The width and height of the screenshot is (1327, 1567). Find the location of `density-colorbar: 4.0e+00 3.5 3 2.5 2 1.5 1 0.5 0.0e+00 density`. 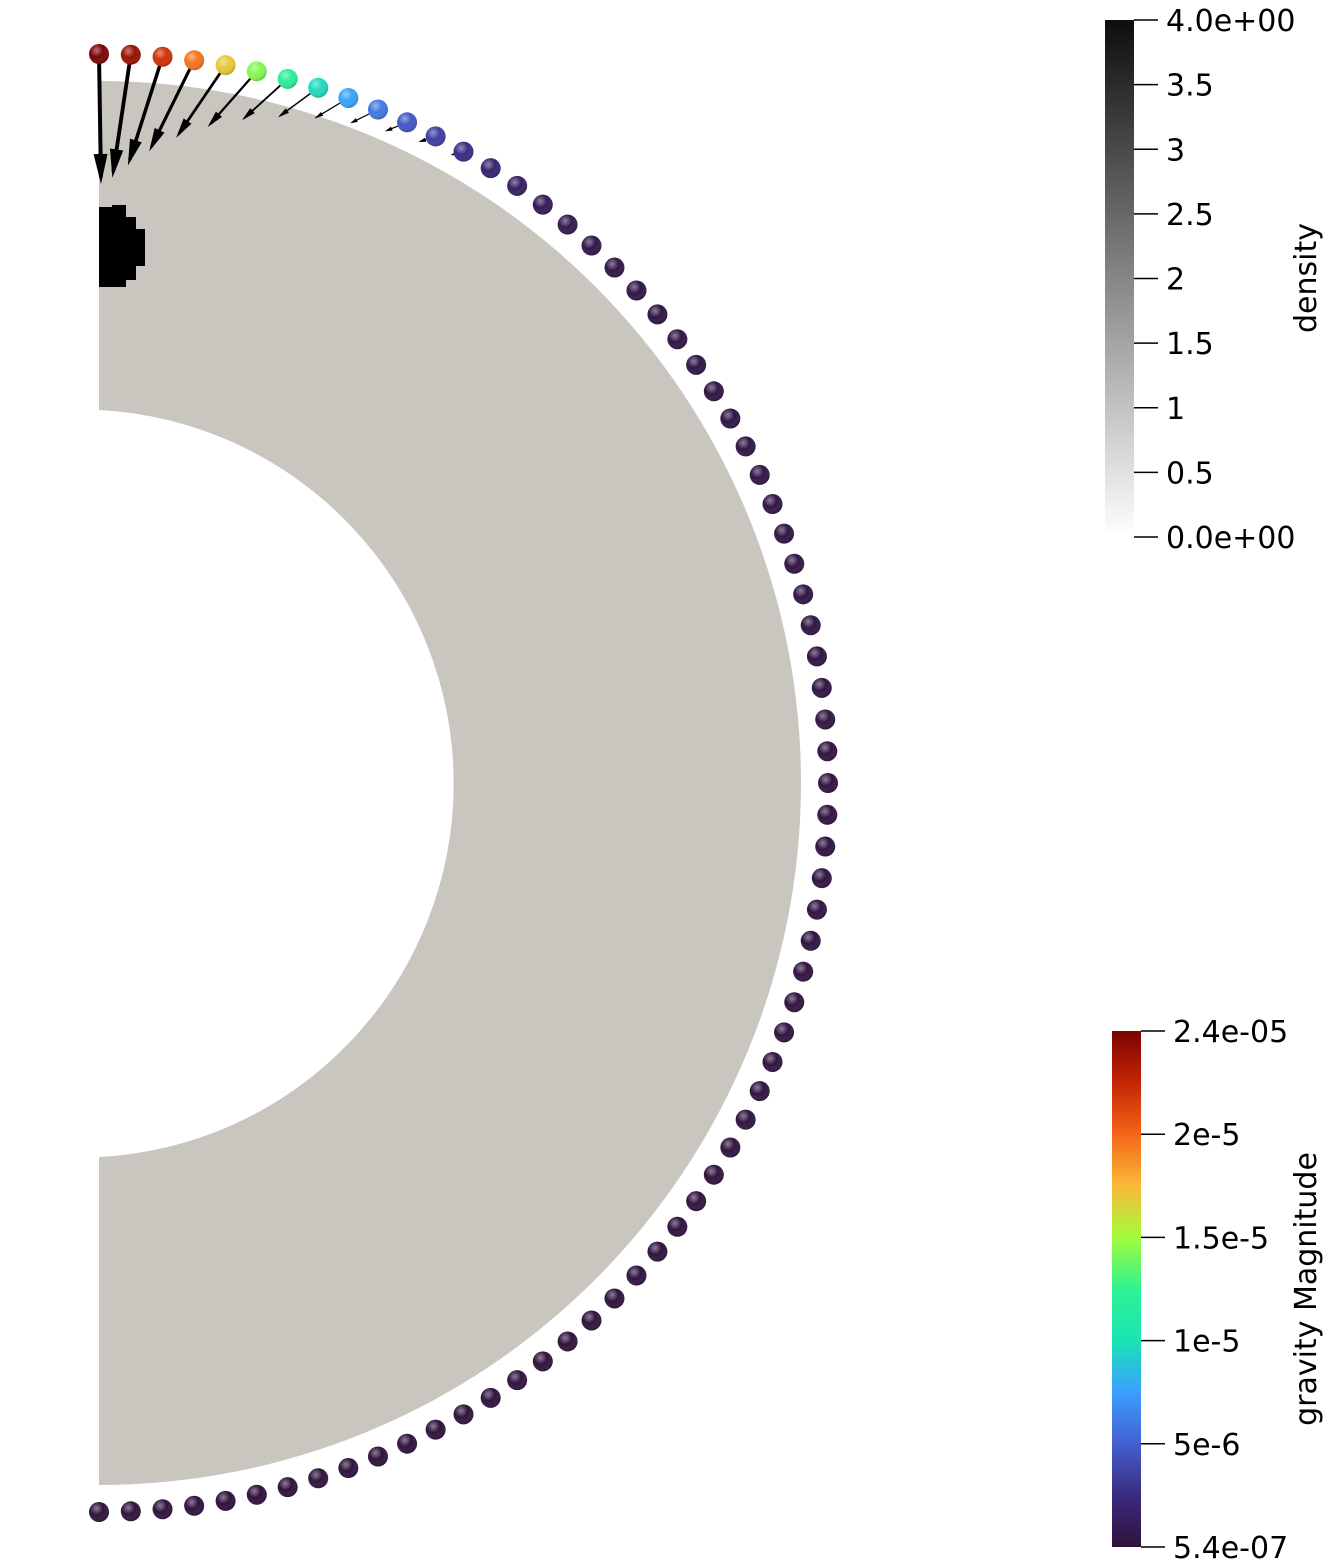

density-colorbar: 4.0e+00 3.5 3 2.5 2 1.5 1 0.5 0.0e+00 density is located at coordinates (1214, 280).